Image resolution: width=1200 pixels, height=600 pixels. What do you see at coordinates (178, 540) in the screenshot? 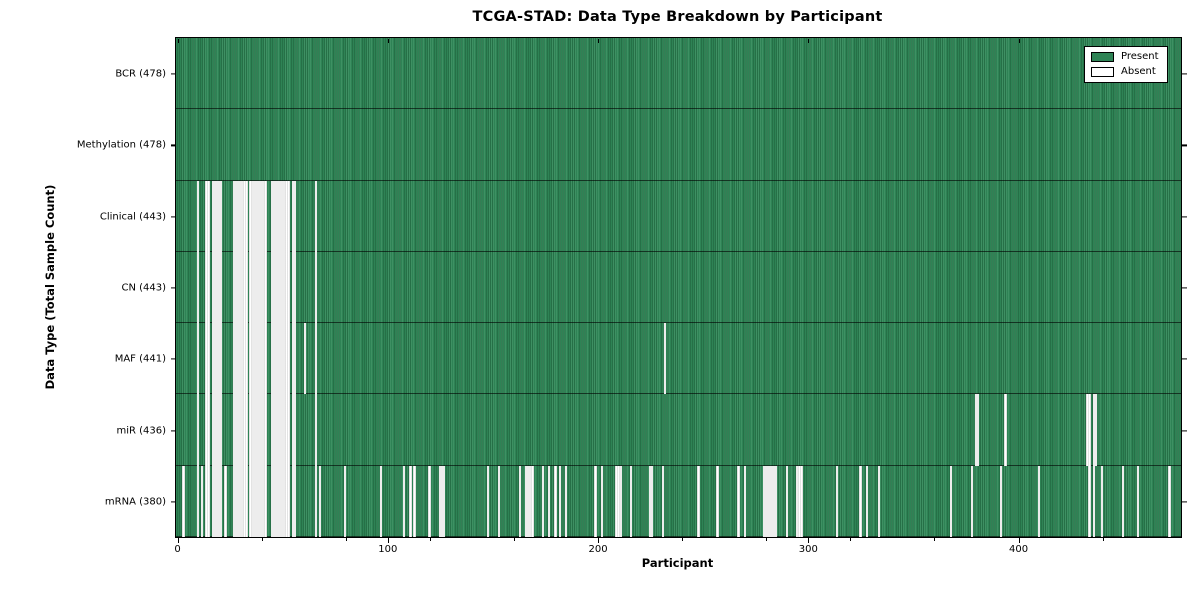
I see `x-tick-major` at bounding box center [178, 540].